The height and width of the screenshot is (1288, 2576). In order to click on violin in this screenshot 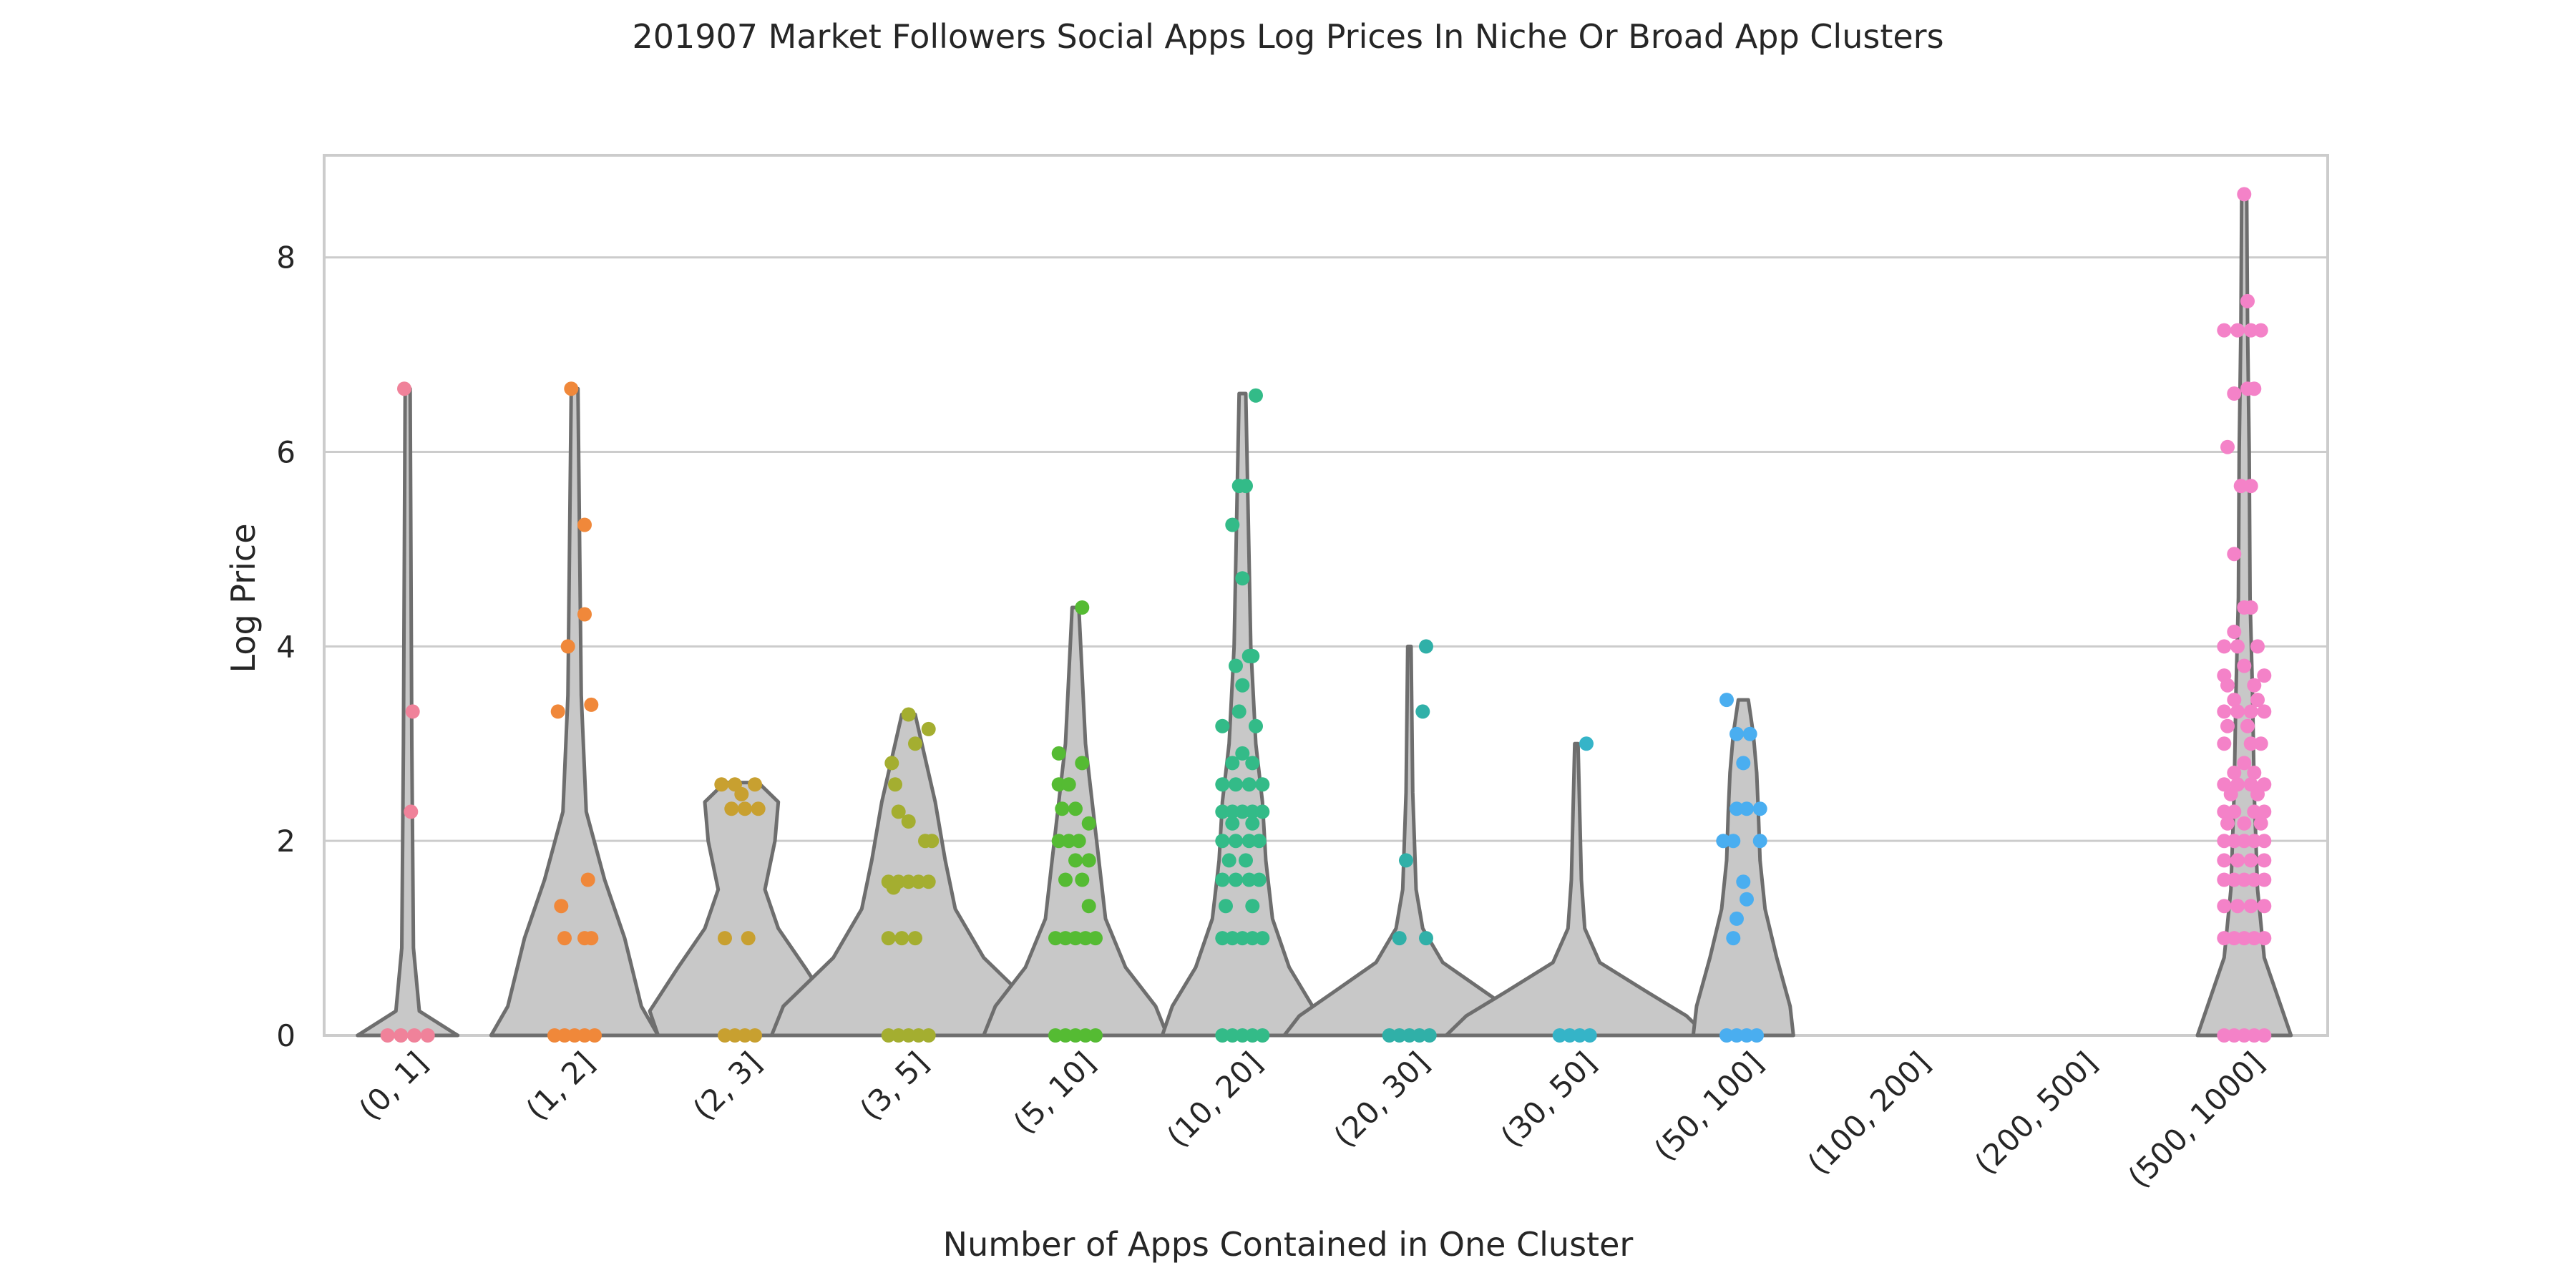, I will do `click(2244, 615)`.